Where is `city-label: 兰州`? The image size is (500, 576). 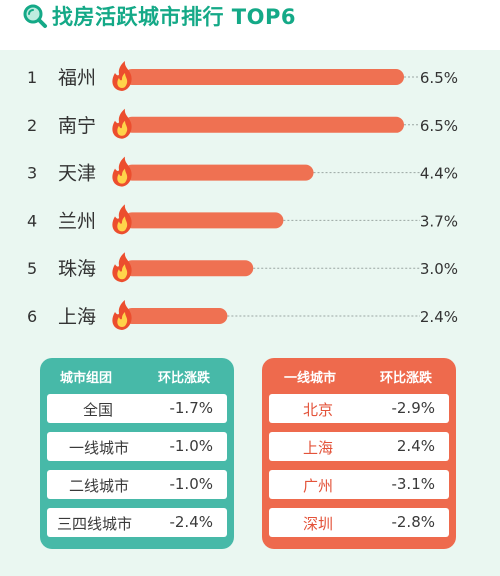 city-label: 兰州 is located at coordinates (77, 221).